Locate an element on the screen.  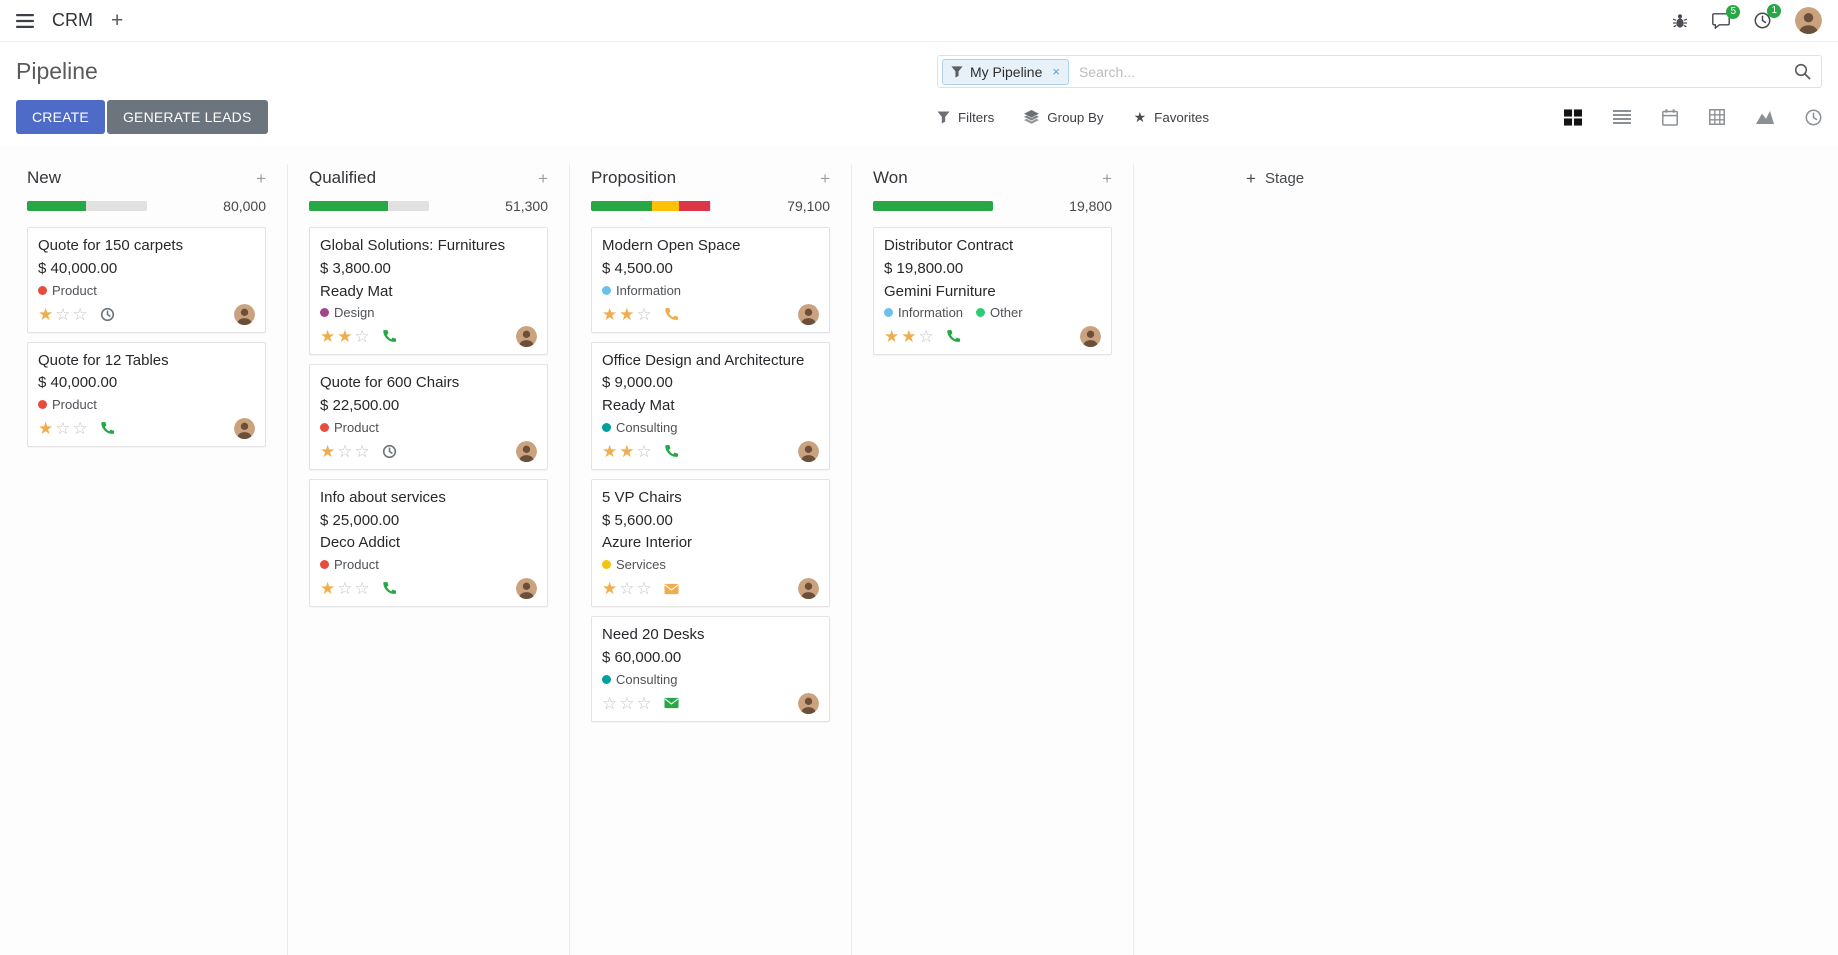
favorites-button: ★ Favorites is located at coordinates (1171, 117).